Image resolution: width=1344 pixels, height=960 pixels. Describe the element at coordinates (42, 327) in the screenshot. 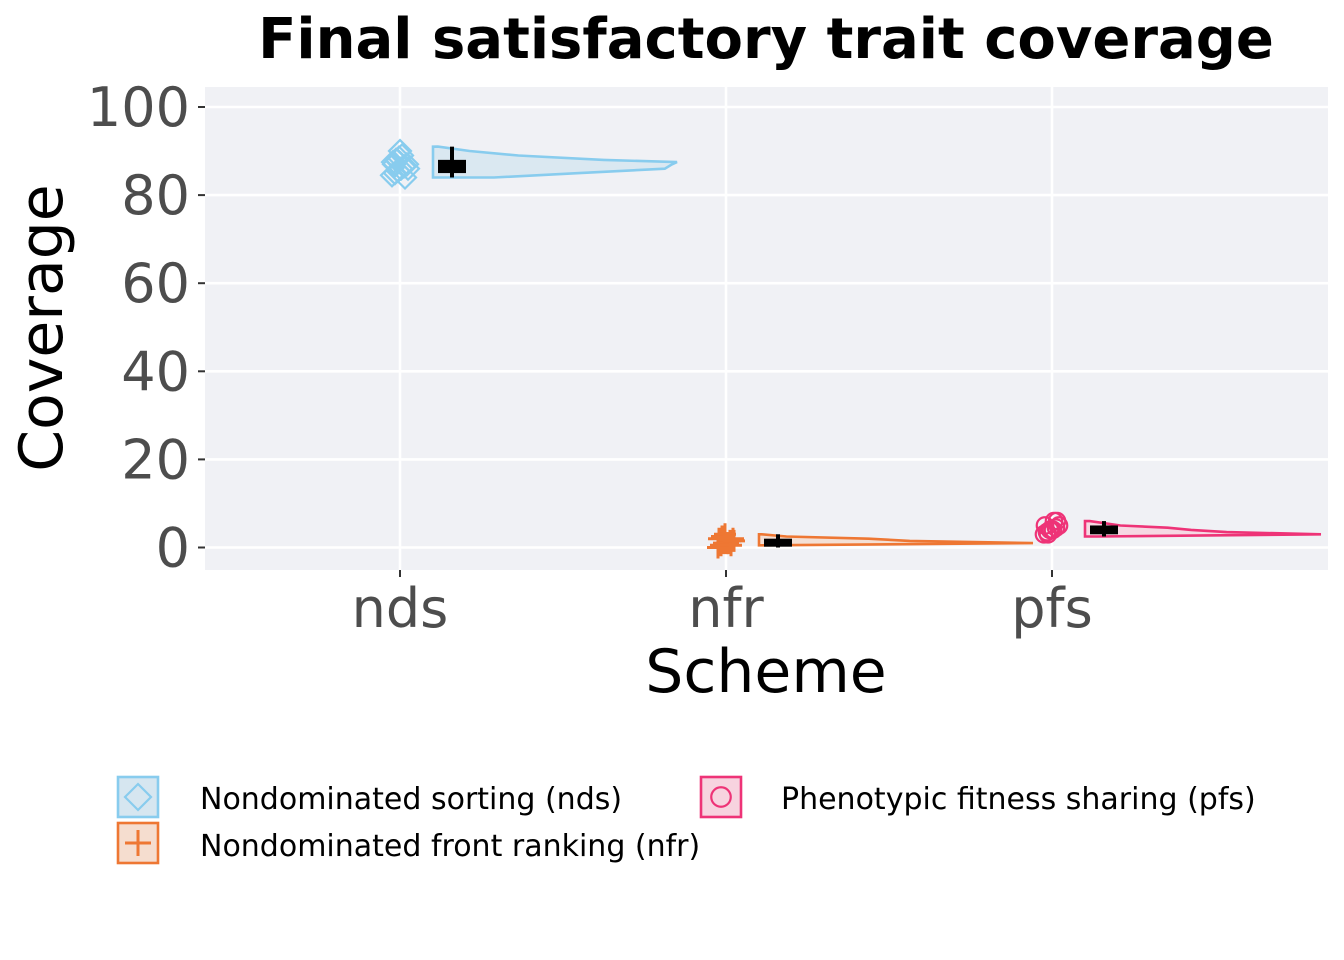

I see `y-axis-title: Coverage` at that location.